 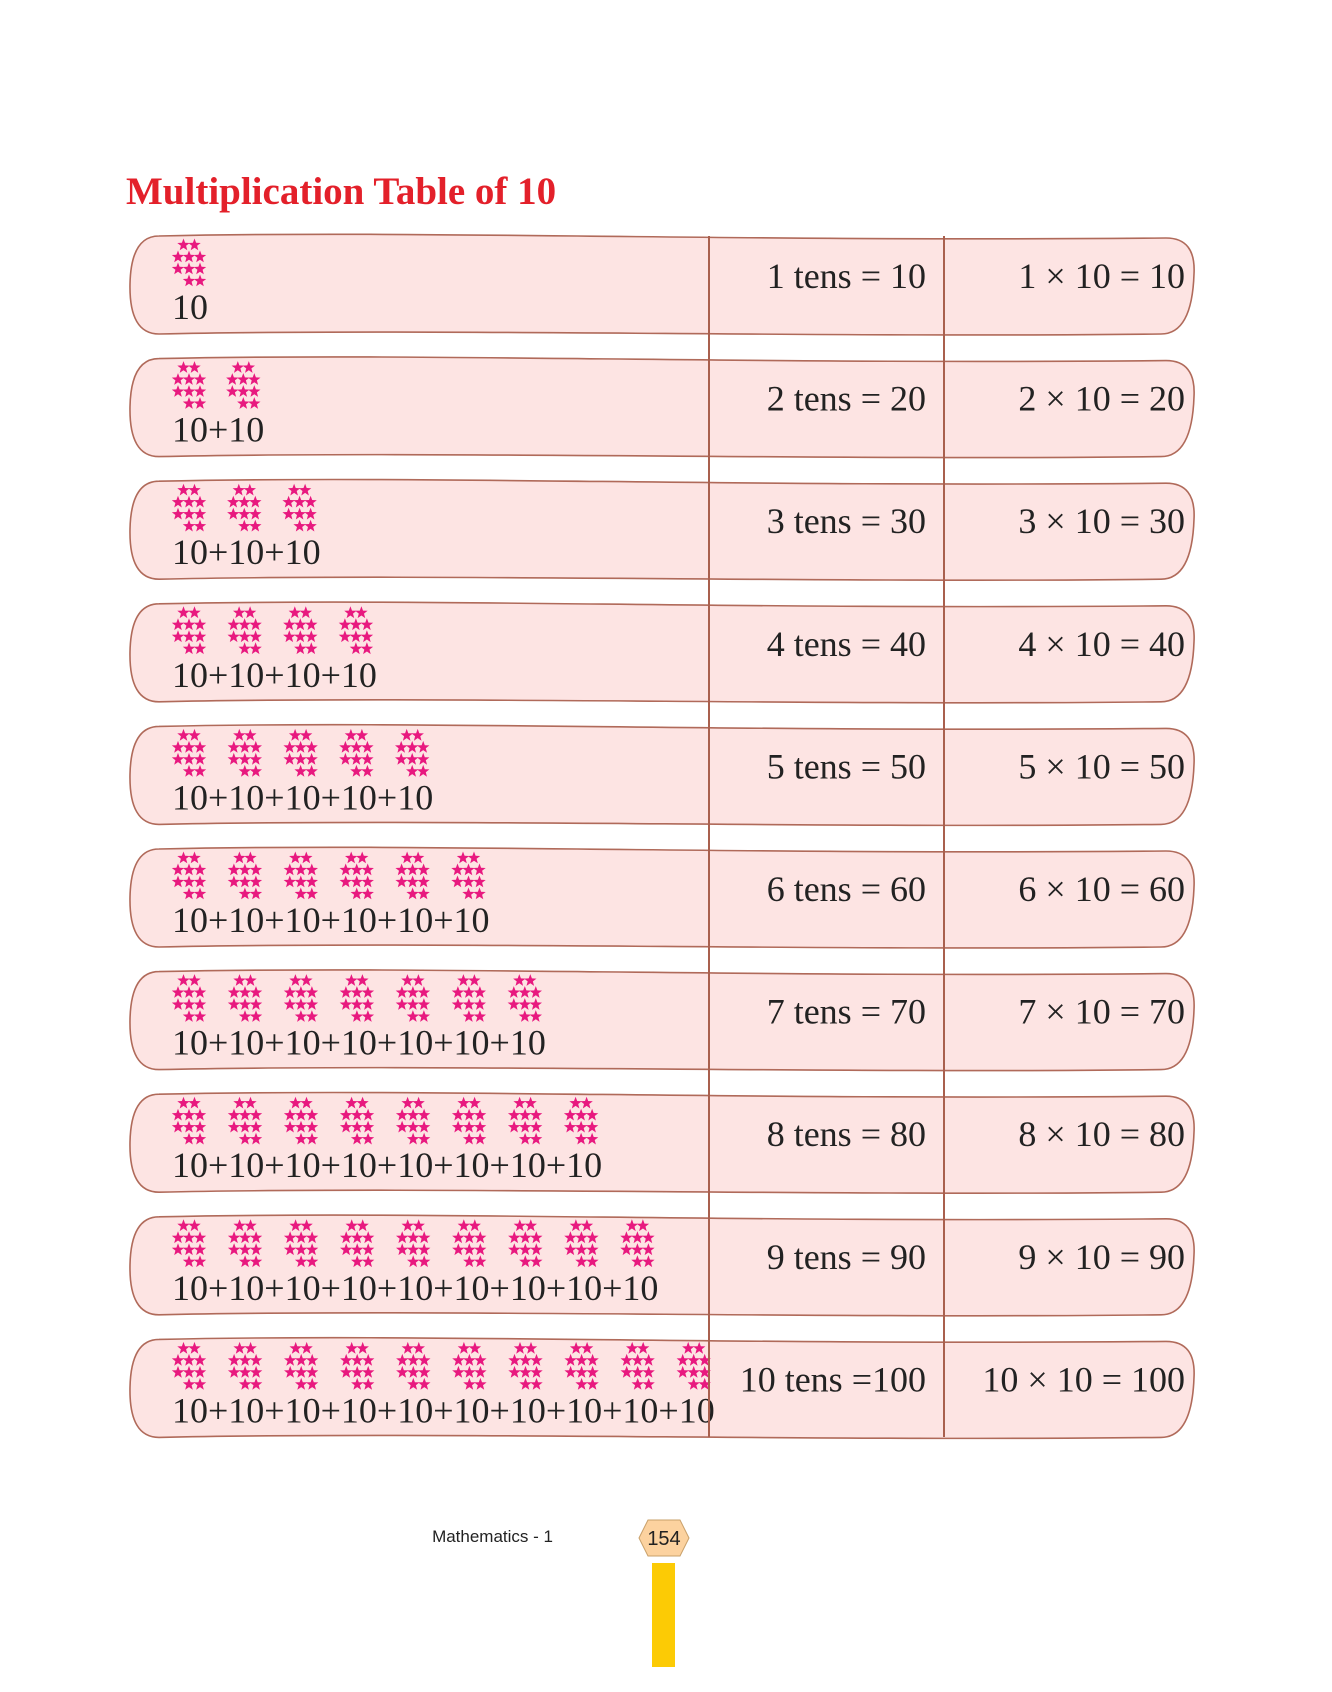 What do you see at coordinates (663, 1539) in the screenshot?
I see `page-number: 154` at bounding box center [663, 1539].